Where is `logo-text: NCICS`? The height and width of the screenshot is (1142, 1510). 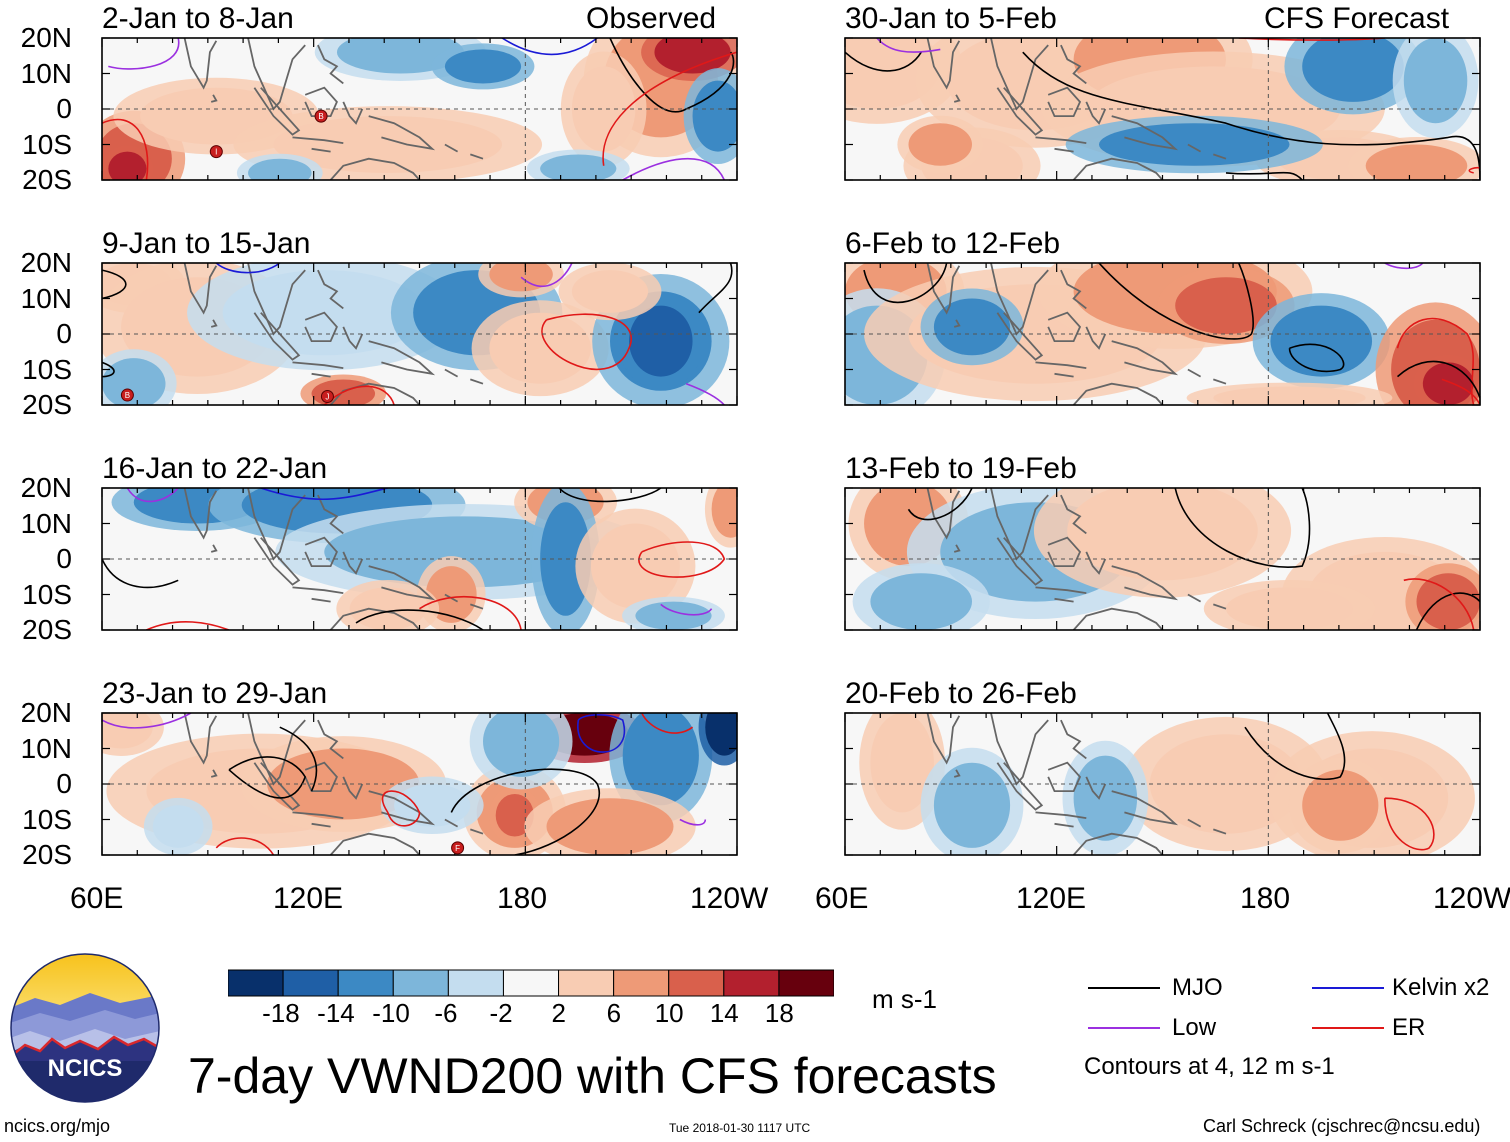 logo-text: NCICS is located at coordinates (85, 1068).